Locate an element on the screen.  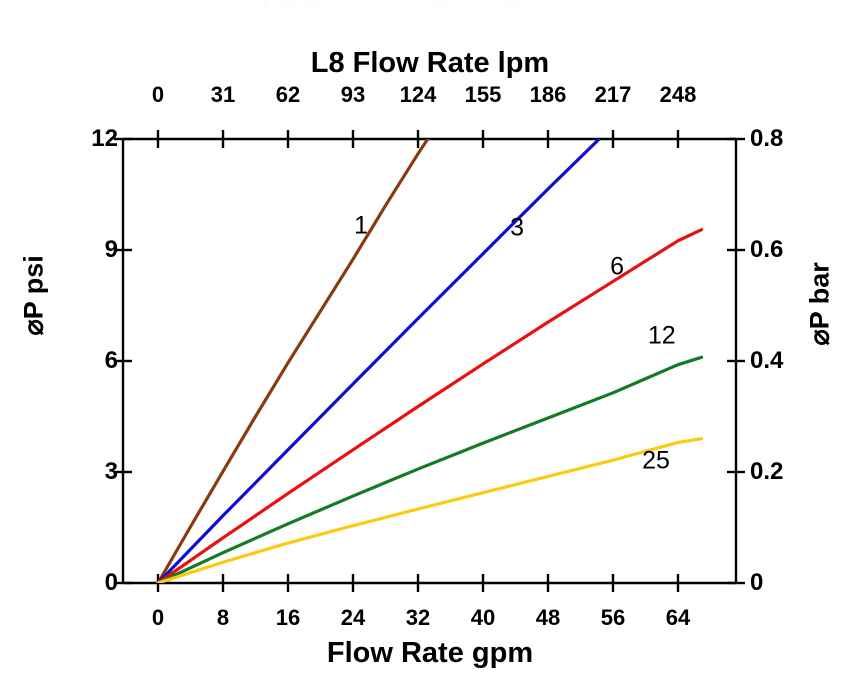
y-tick-label: 0 is located at coordinates (111, 582).